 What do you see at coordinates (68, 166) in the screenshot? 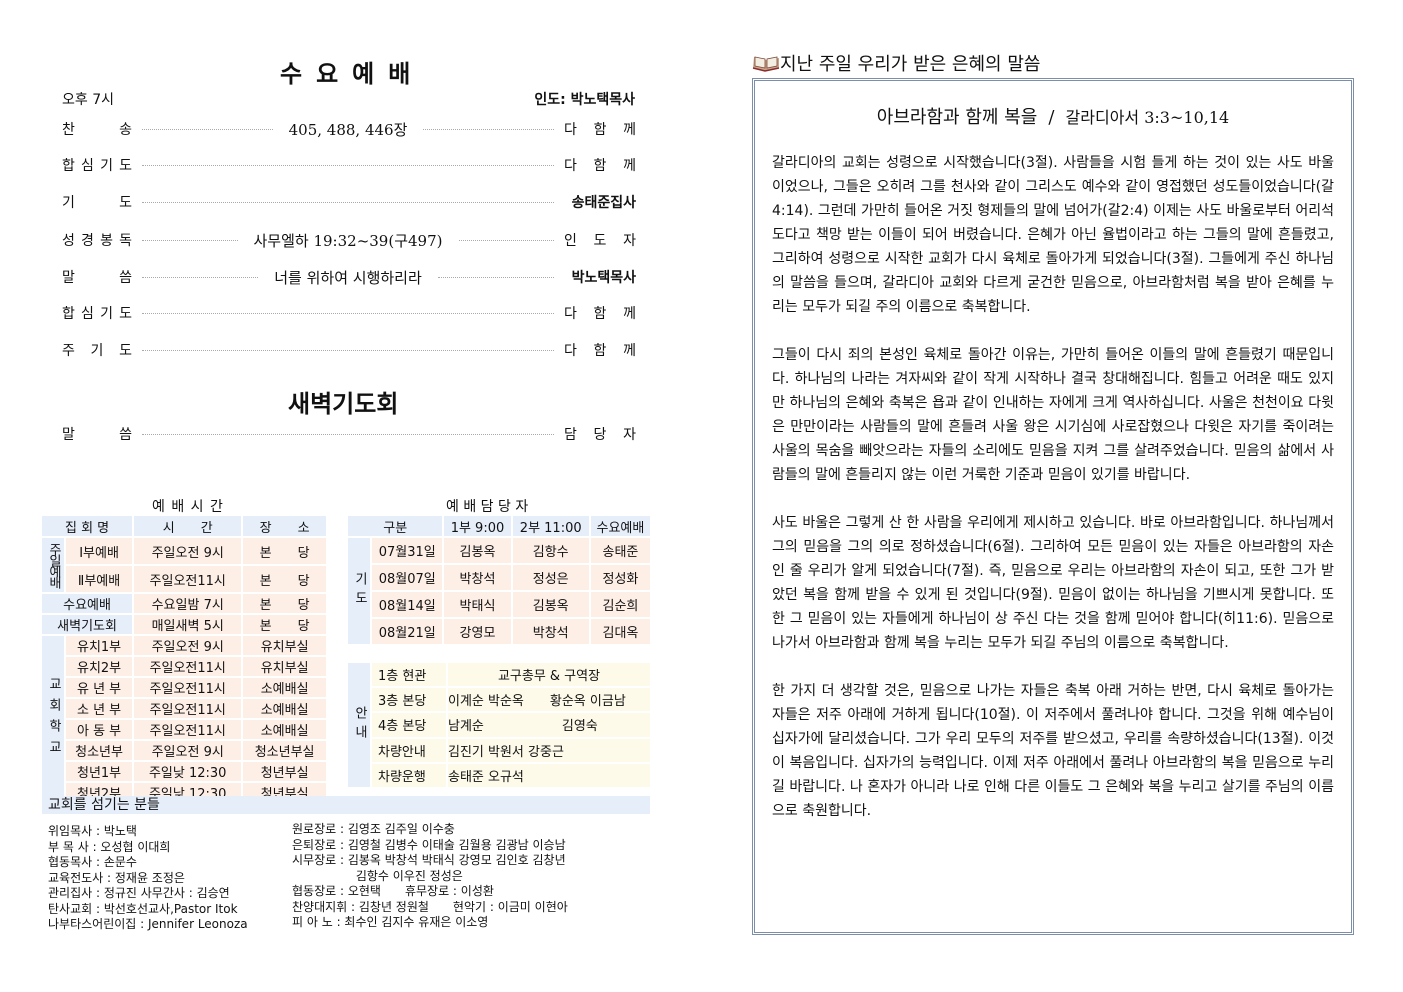
I see `label-char: 합` at bounding box center [68, 166].